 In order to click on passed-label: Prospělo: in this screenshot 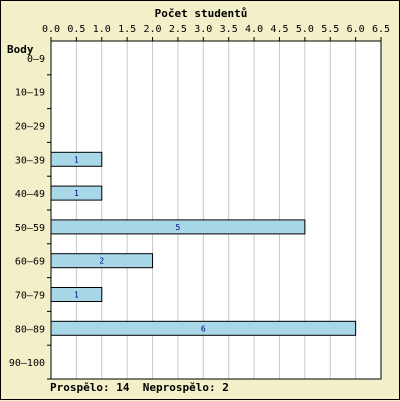, I will do `click(80, 387)`.